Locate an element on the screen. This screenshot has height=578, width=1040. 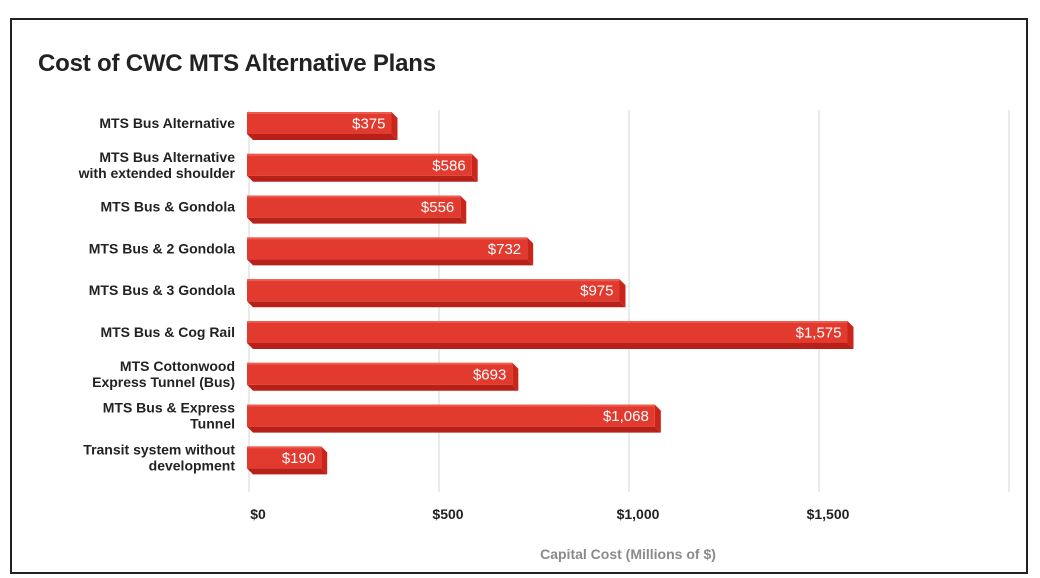
chart-title: Cost of CWC MTS Alternative Plans is located at coordinates (237, 63).